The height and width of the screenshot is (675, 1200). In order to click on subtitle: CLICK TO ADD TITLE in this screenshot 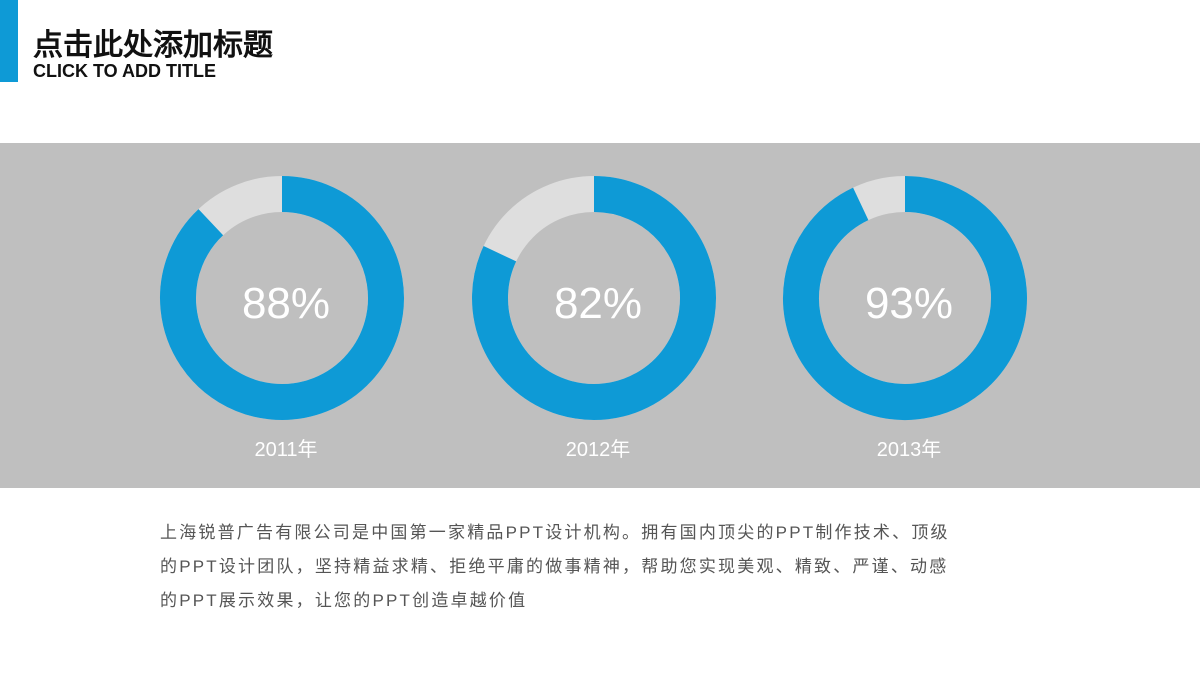, I will do `click(124, 71)`.